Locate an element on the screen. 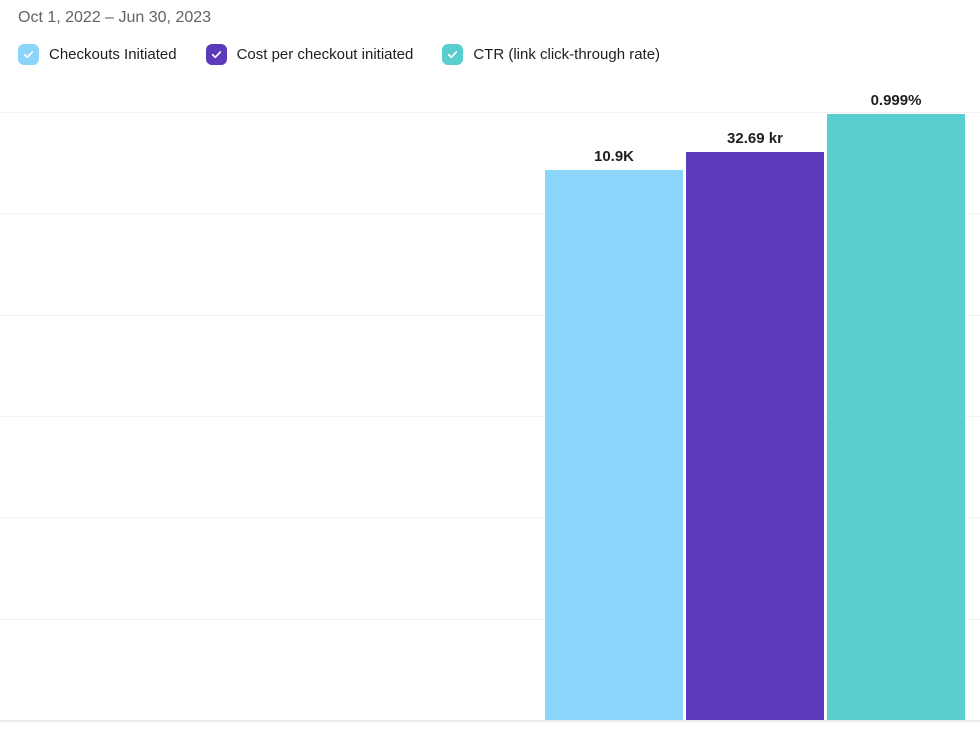 The height and width of the screenshot is (736, 980). x-axis-line is located at coordinates (490, 721).